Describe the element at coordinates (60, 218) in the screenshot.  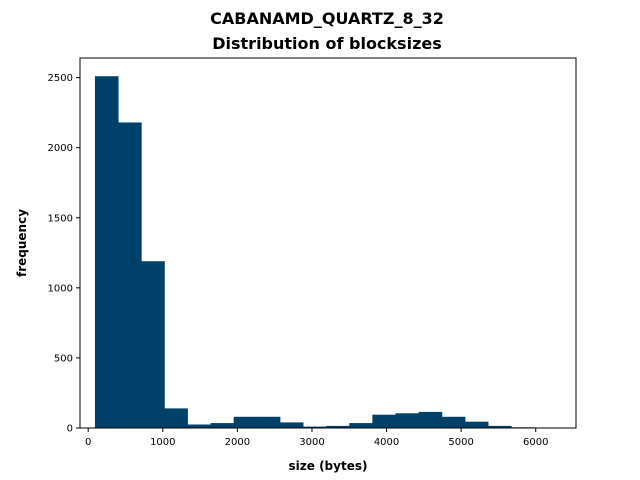
I see `y-tick-label: 1500` at that location.